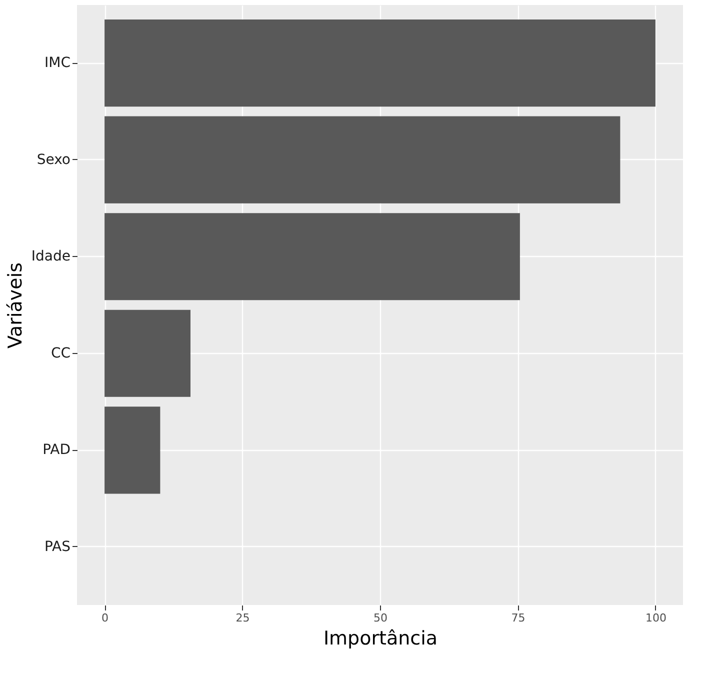 Image resolution: width=726 pixels, height=679 pixels. Describe the element at coordinates (53, 160) in the screenshot. I see `y-tick-label: Sexo` at that location.